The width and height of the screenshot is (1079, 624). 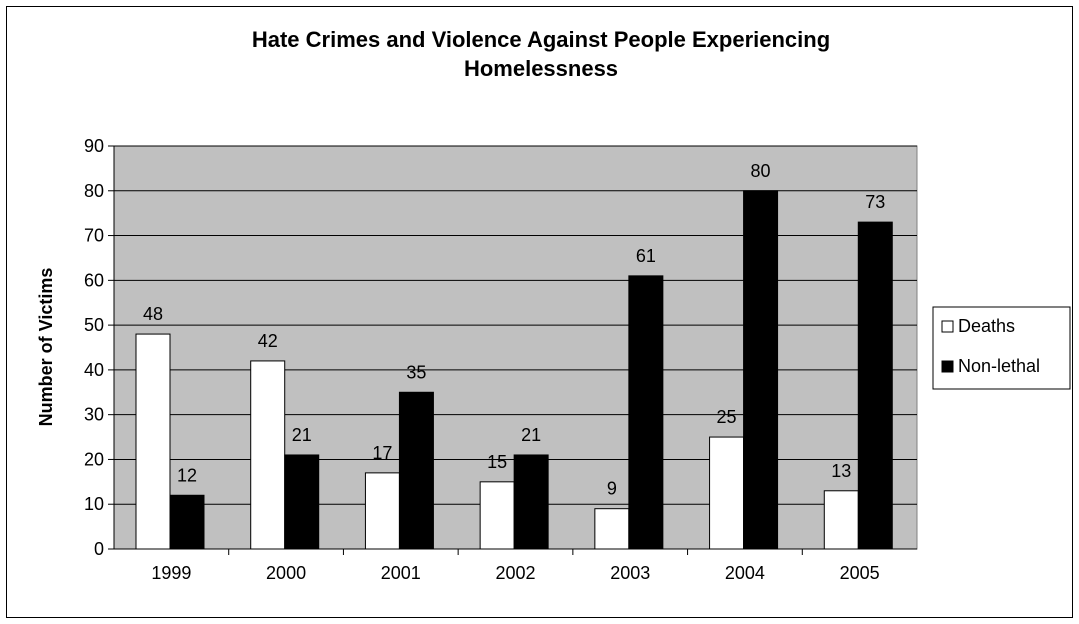 What do you see at coordinates (986, 326) in the screenshot?
I see `legend-label-deaths: Deaths` at bounding box center [986, 326].